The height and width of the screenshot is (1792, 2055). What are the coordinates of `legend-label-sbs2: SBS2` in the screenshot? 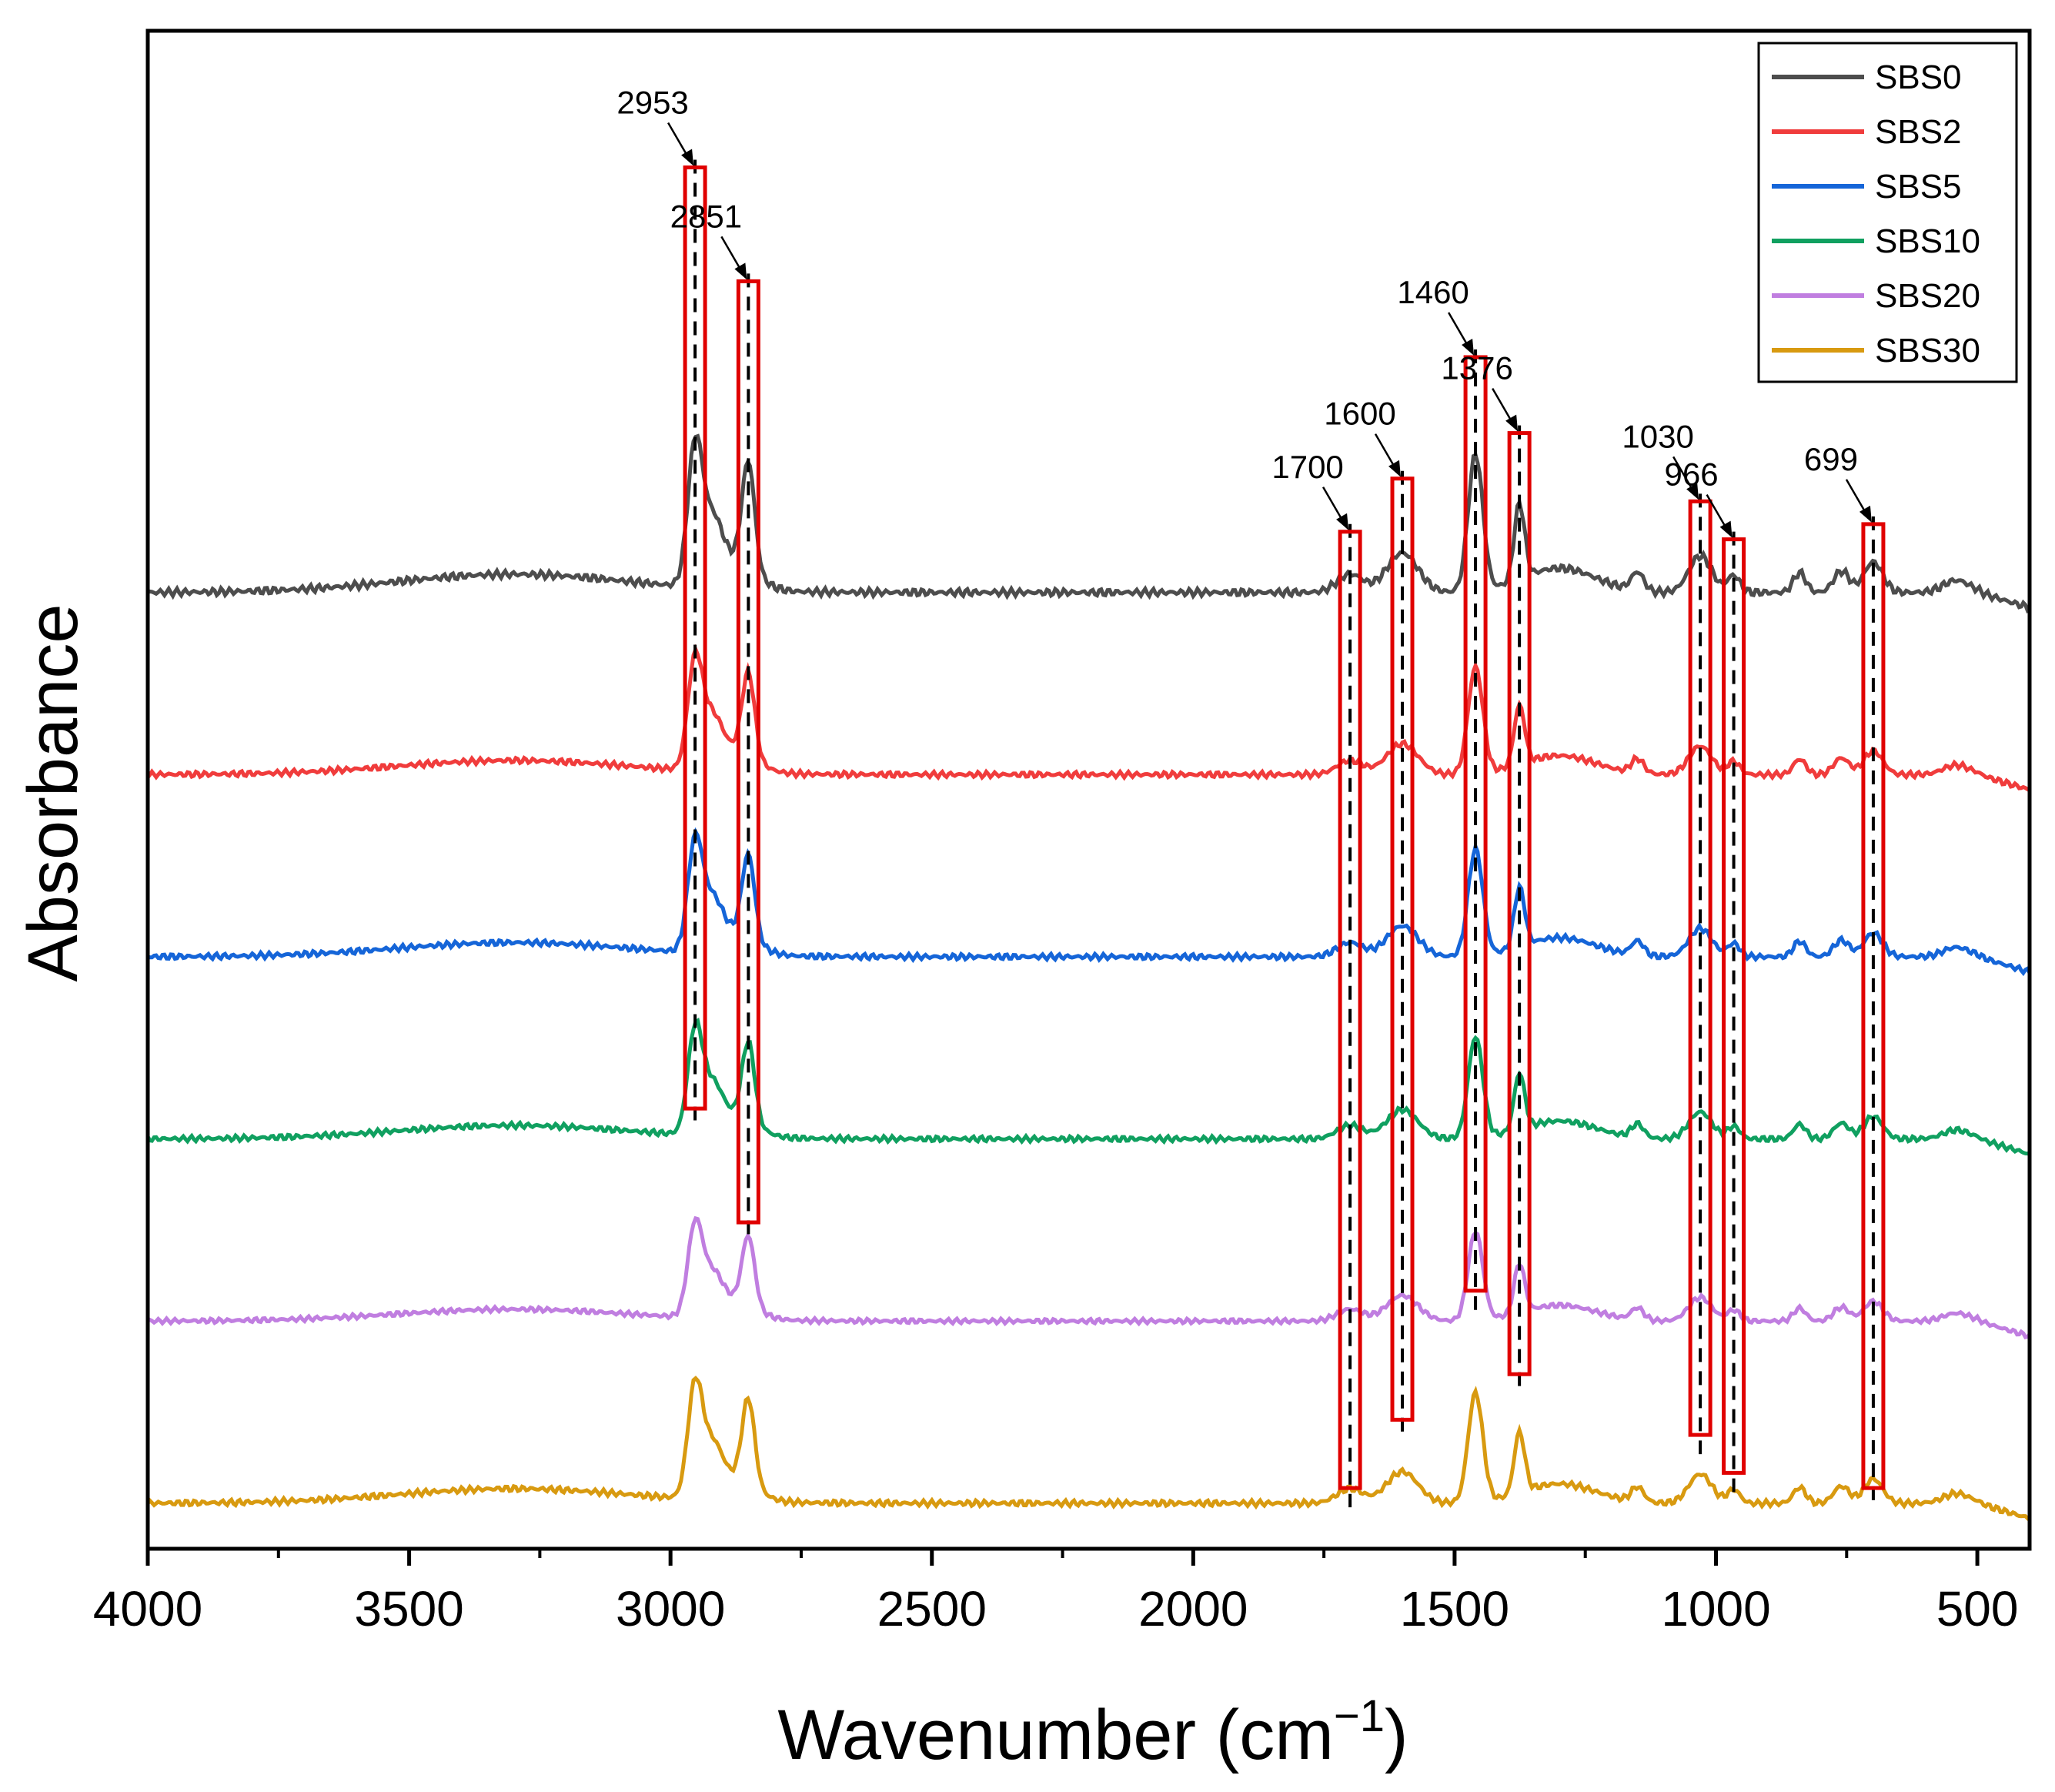 It's located at (1918, 132).